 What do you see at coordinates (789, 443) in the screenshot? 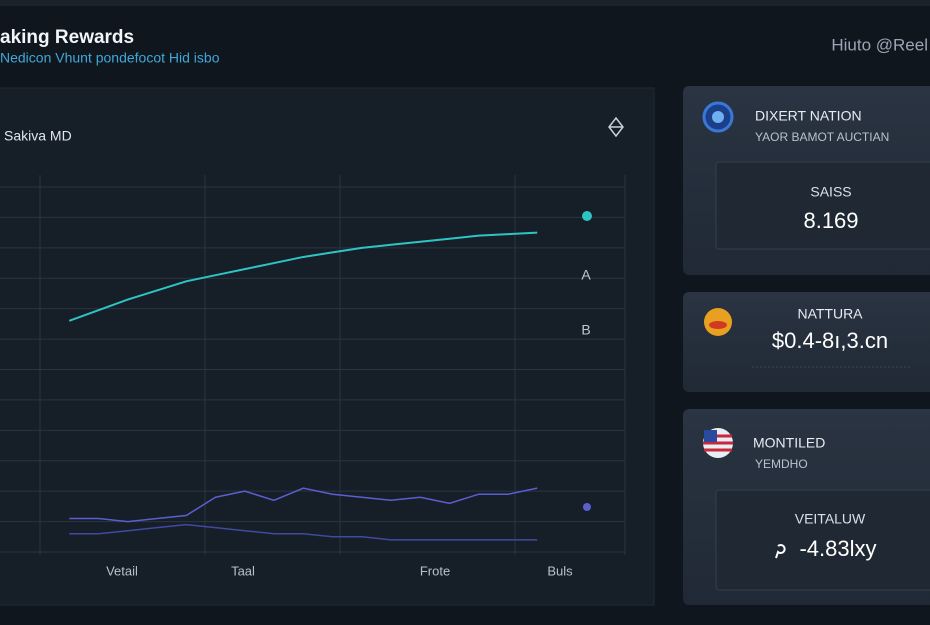
I see `card-title: MONTILED` at bounding box center [789, 443].